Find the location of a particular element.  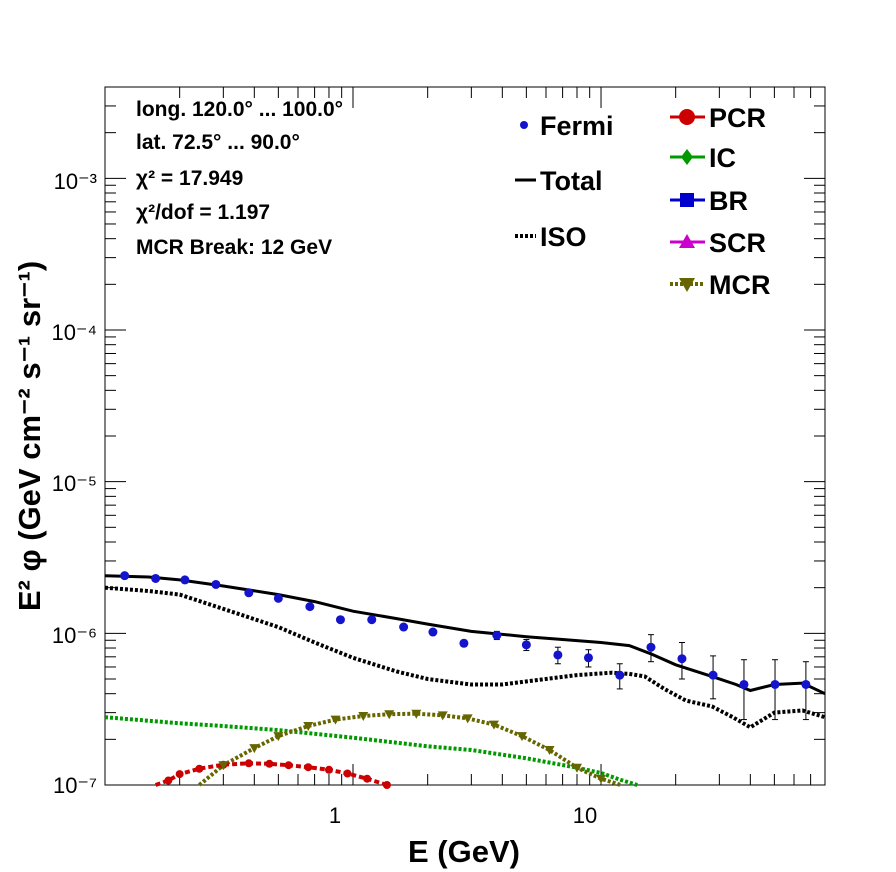

legend-label-mcr: MCR is located at coordinates (740, 285).